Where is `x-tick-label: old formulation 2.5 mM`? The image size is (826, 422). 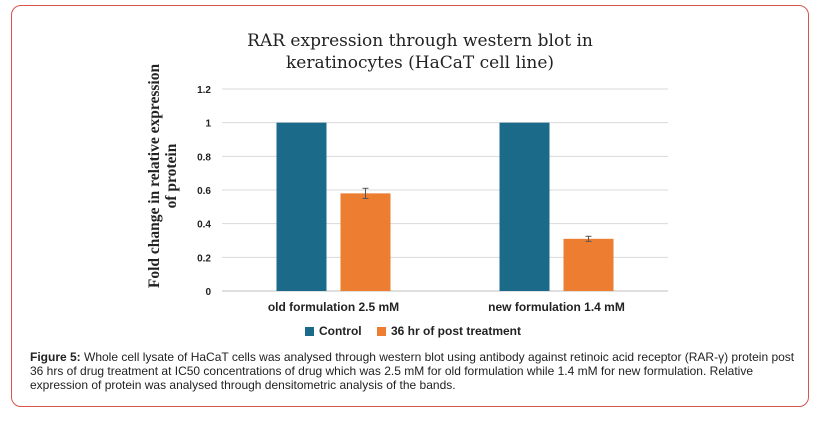
x-tick-label: old formulation 2.5 mM is located at coordinates (333, 307).